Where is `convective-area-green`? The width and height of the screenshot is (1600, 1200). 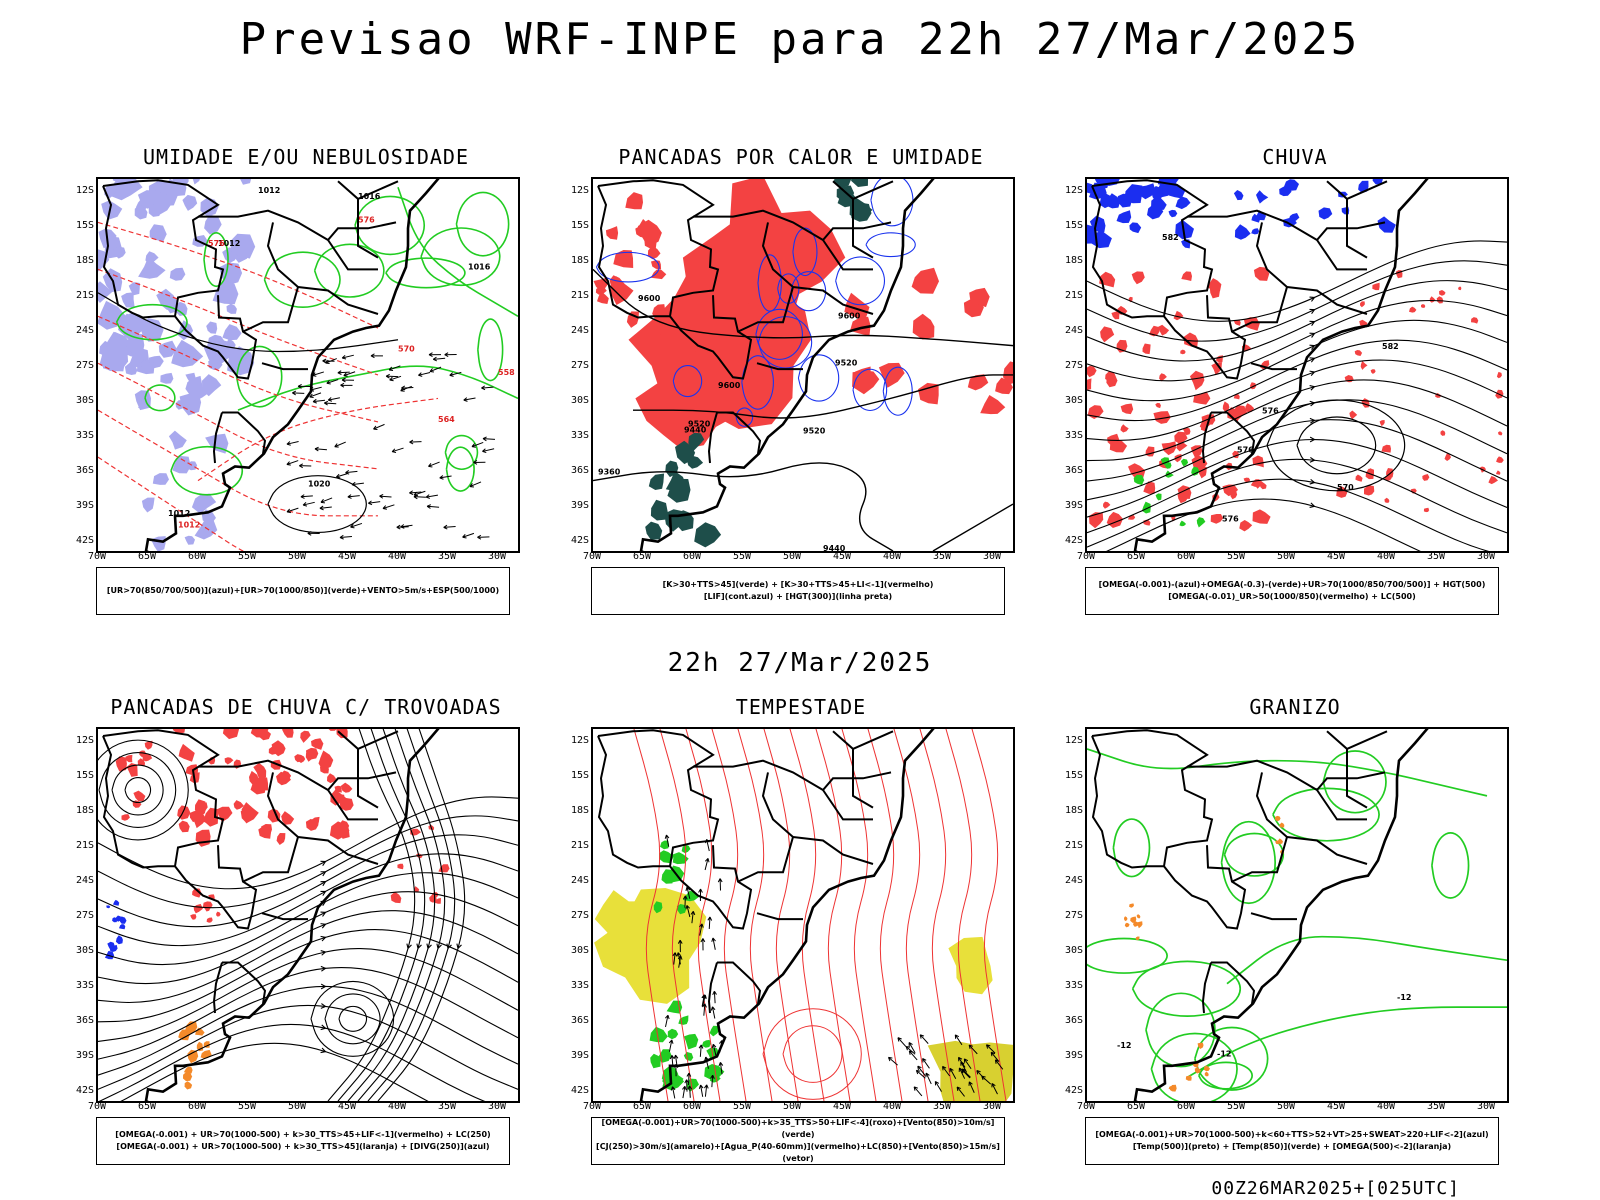
convective-area-green is located at coordinates (654, 530).